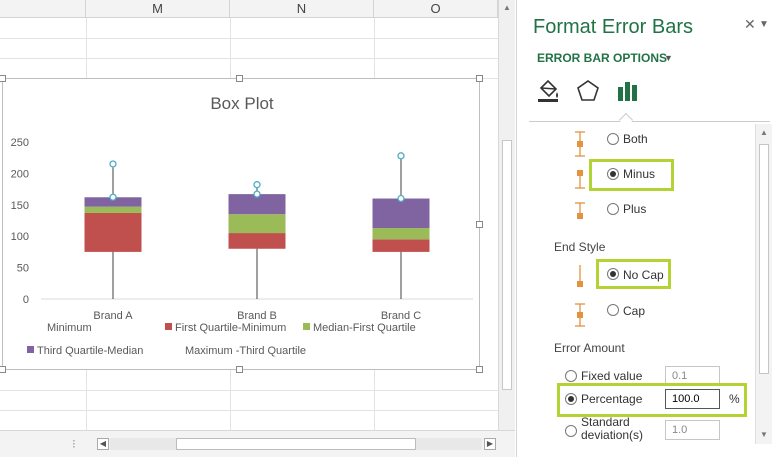 Image resolution: width=779 pixels, height=457 pixels. Describe the element at coordinates (571, 399) in the screenshot. I see `percentage-radio` at that location.